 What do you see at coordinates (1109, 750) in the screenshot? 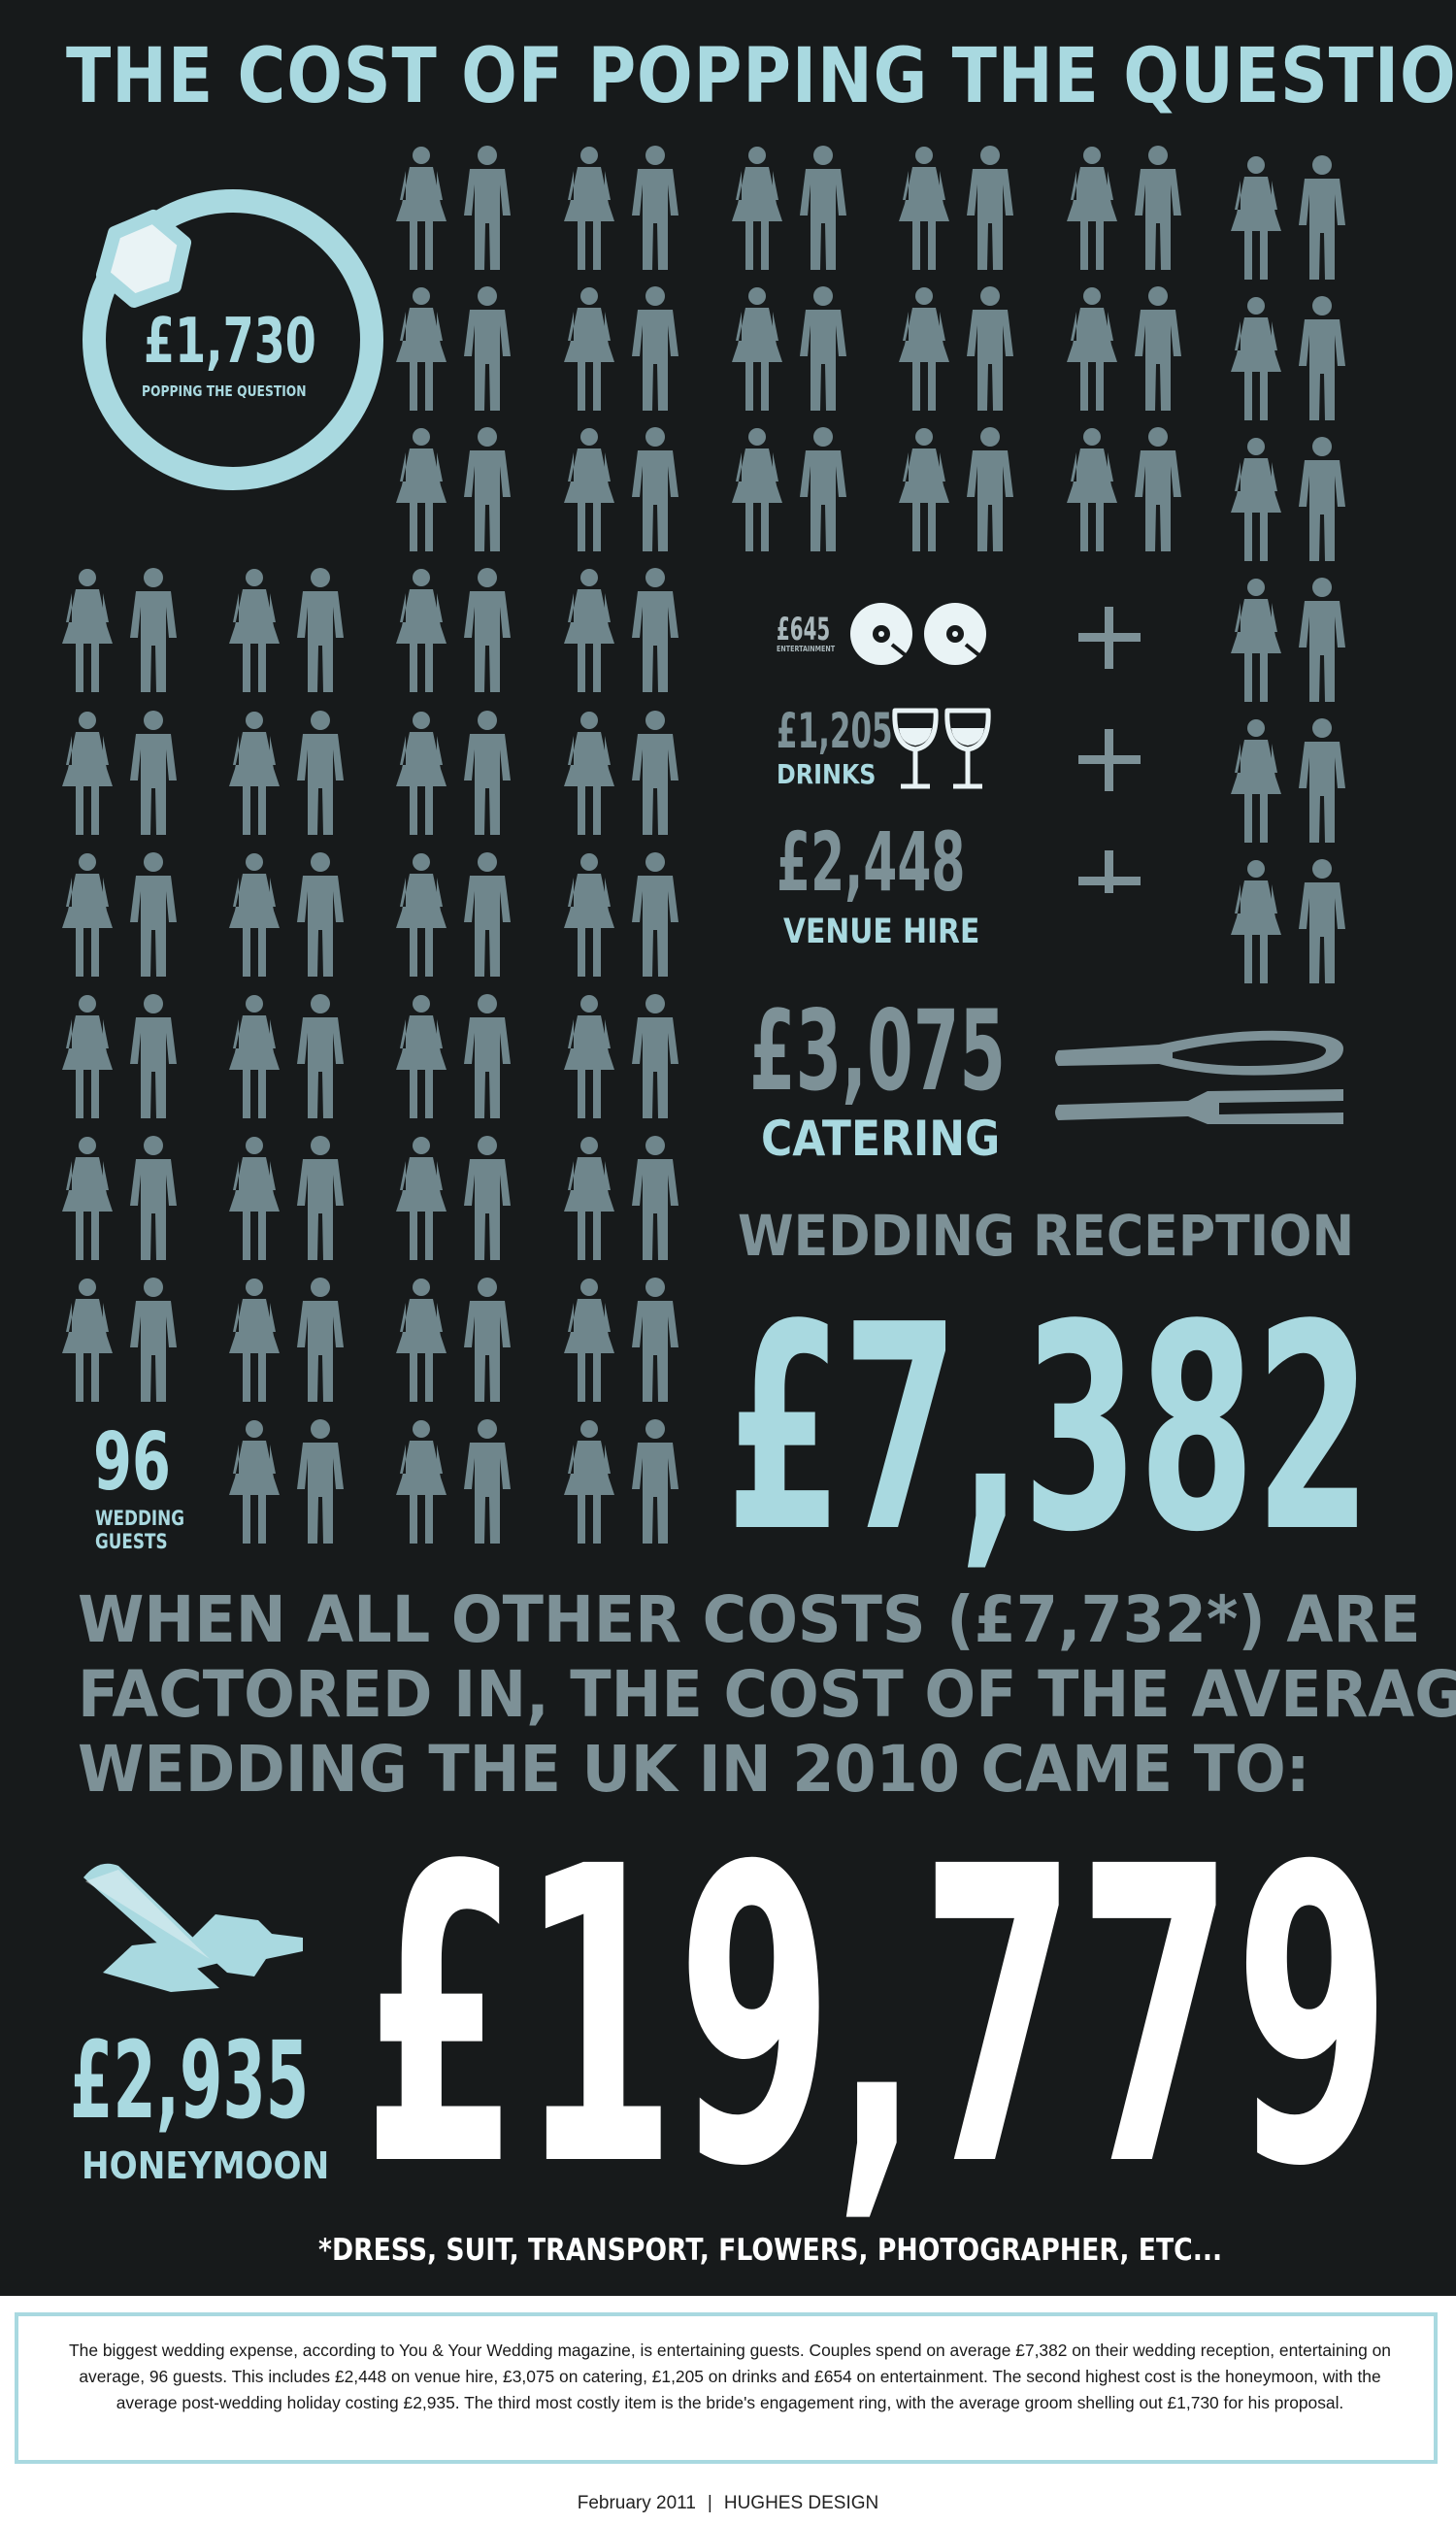
I see `plus-signs` at bounding box center [1109, 750].